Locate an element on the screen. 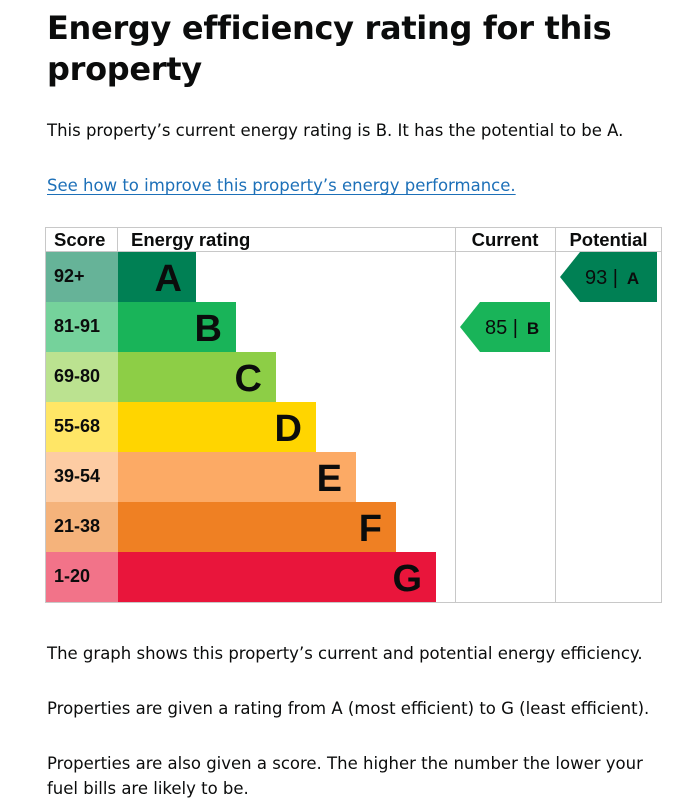 Image resolution: width=686 pixels, height=811 pixels. score-cell-g is located at coordinates (82, 577).